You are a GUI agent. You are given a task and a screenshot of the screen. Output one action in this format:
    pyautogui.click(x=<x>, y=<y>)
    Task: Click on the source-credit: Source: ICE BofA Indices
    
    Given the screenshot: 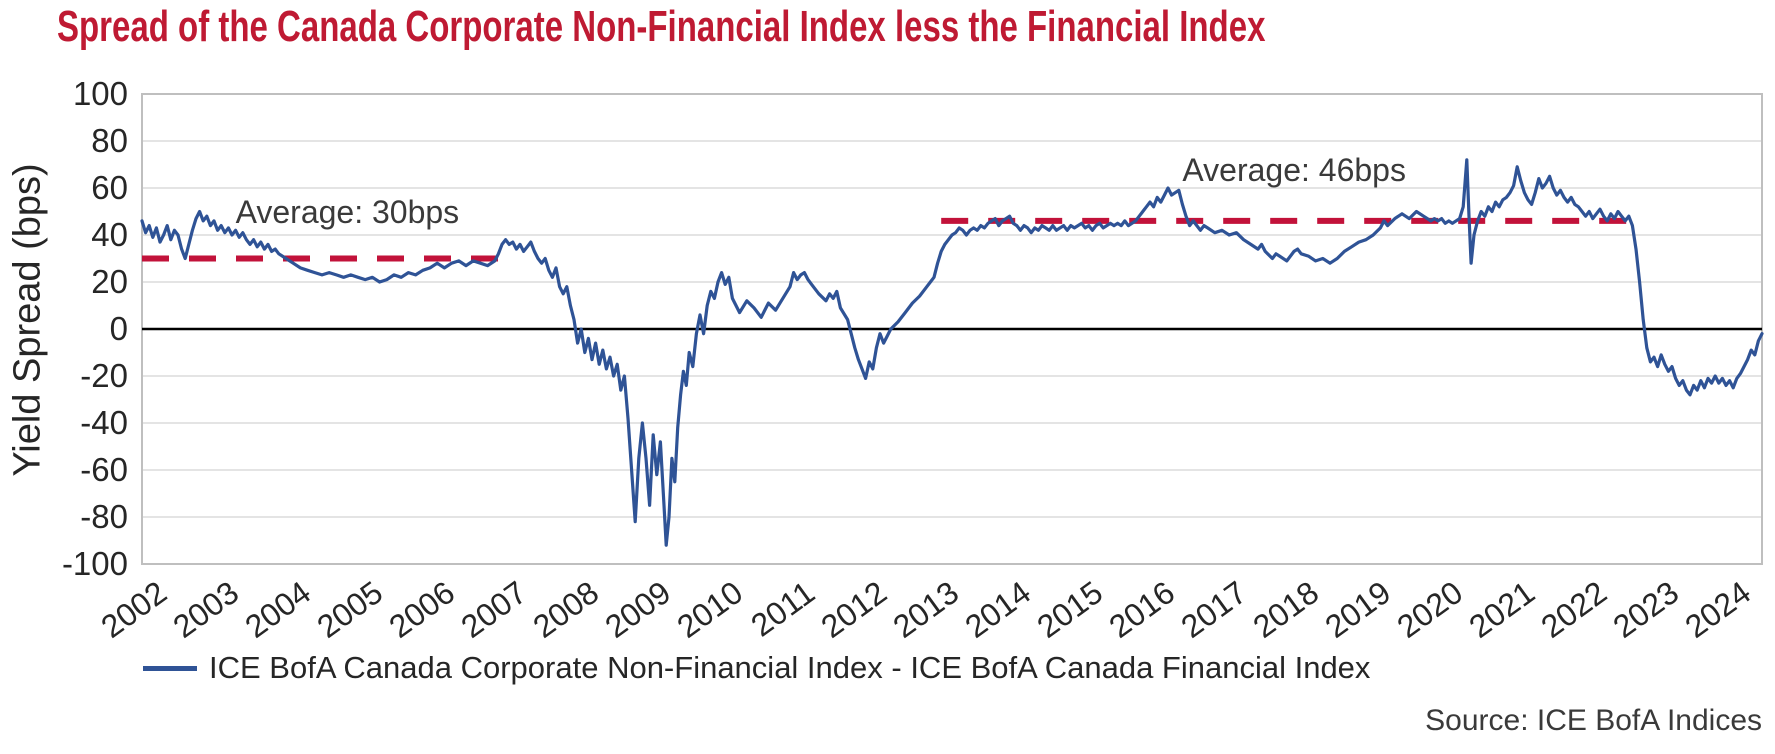 What is the action you would take?
    pyautogui.click(x=1593, y=720)
    